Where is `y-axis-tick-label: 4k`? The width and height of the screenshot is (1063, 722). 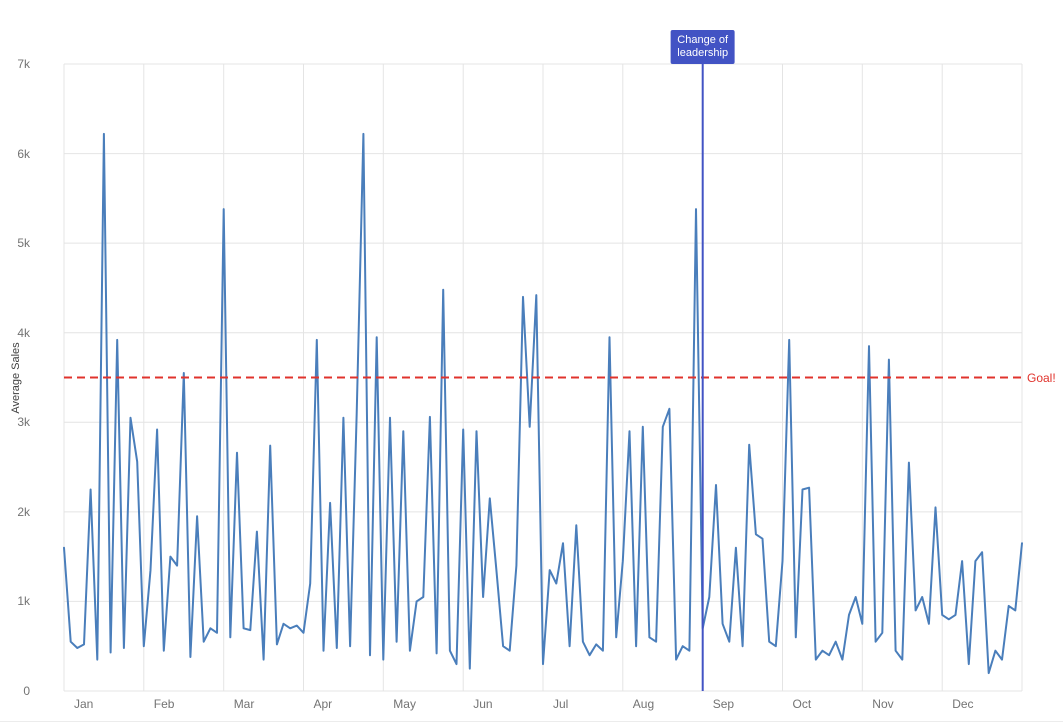 y-axis-tick-label: 4k is located at coordinates (23, 332).